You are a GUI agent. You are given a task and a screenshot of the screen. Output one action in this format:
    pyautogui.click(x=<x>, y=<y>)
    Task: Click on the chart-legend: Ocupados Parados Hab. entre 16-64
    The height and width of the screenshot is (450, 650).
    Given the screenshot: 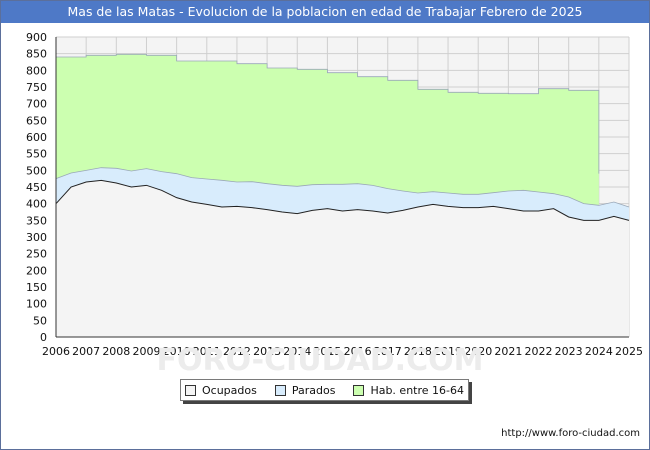 What is the action you would take?
    pyautogui.click(x=324, y=390)
    